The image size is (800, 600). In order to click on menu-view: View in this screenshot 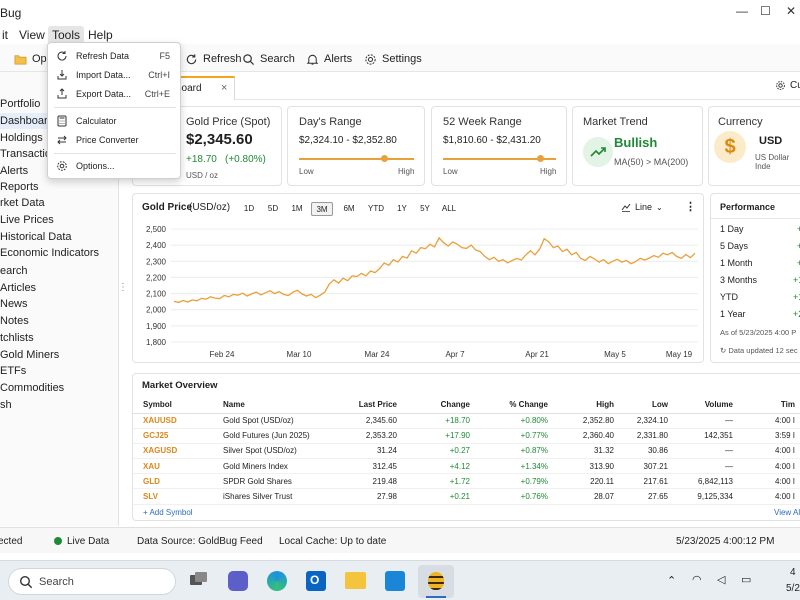, I will do `click(32, 35)`.